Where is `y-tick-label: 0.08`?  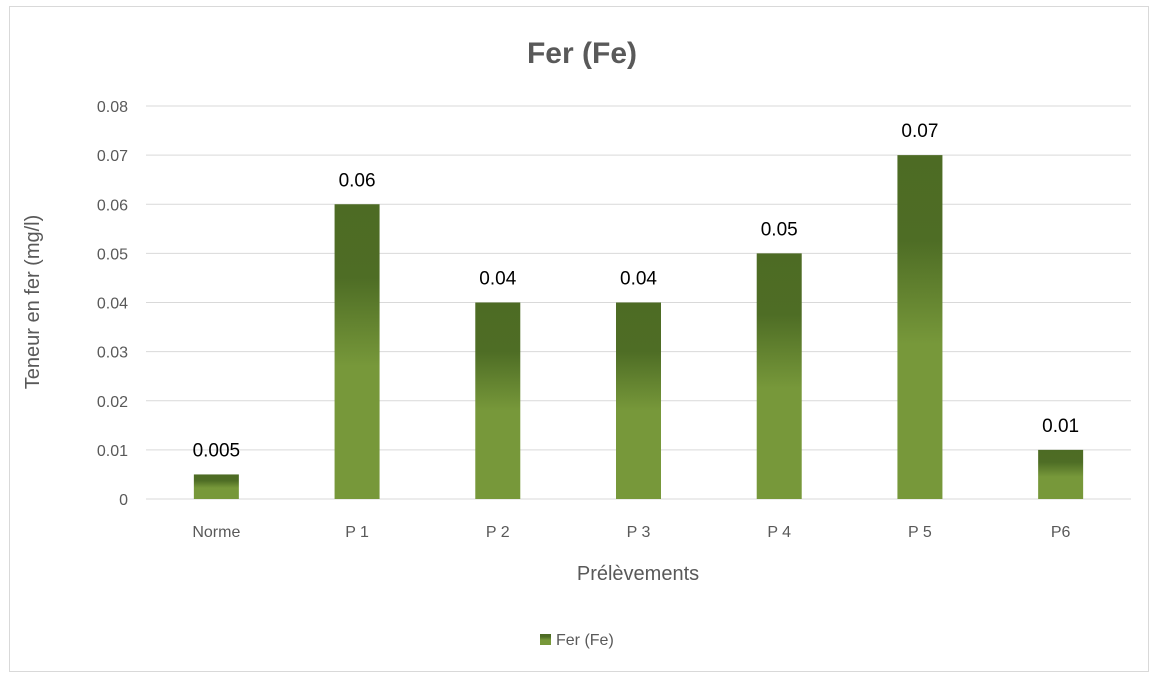 y-tick-label: 0.08 is located at coordinates (112, 107).